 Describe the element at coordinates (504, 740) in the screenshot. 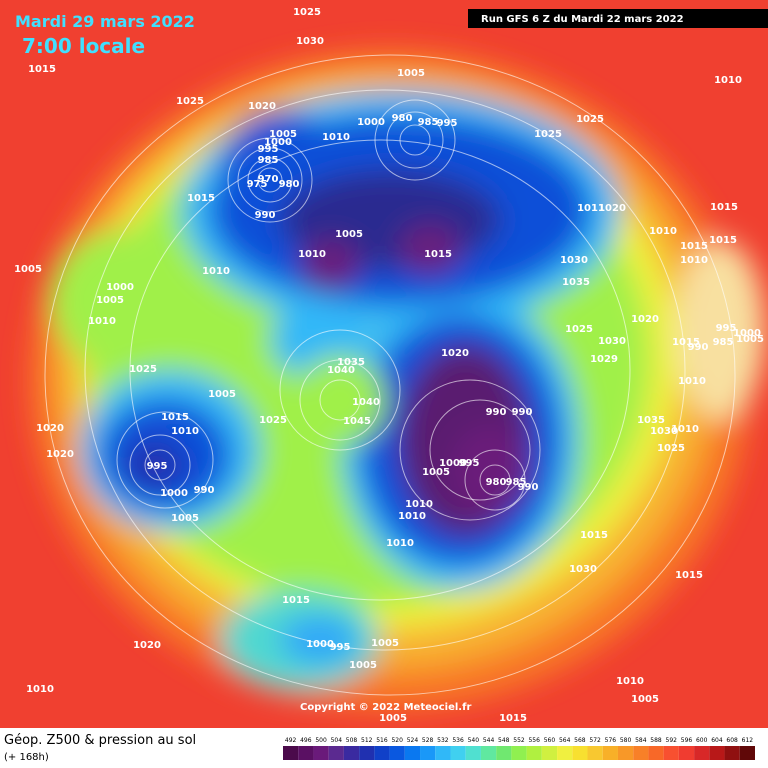

I see `colorbar-label: 548` at that location.